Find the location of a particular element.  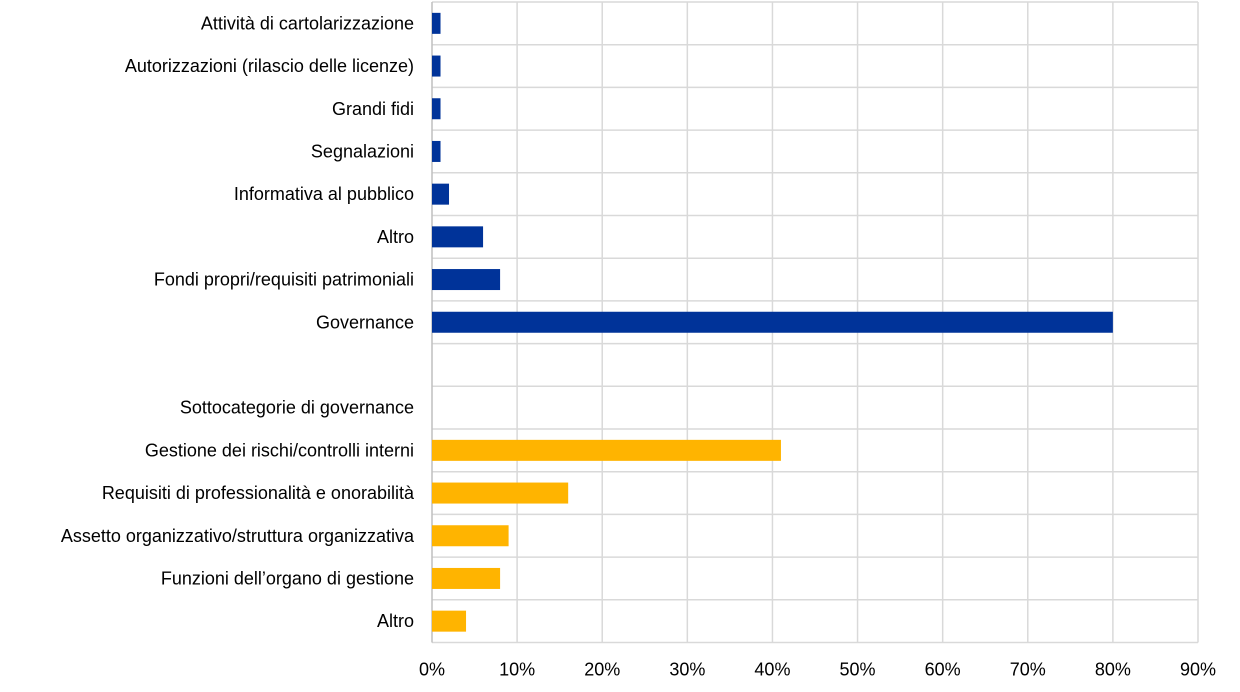

axis-layer: 0% 10% 20% 30% 40% 50% 60% 70% 80% 90% is located at coordinates (817, 670).